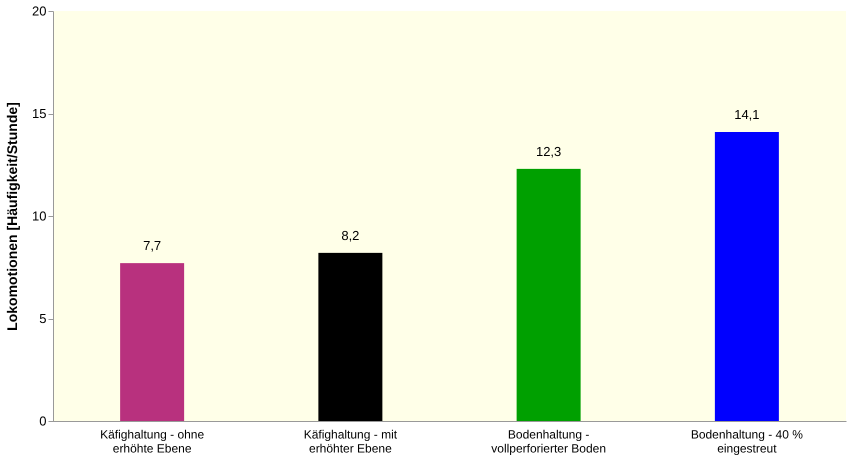  I want to click on x-tick-label: Käfighaltung - mit erhöhter Ebene, so click(351, 442).